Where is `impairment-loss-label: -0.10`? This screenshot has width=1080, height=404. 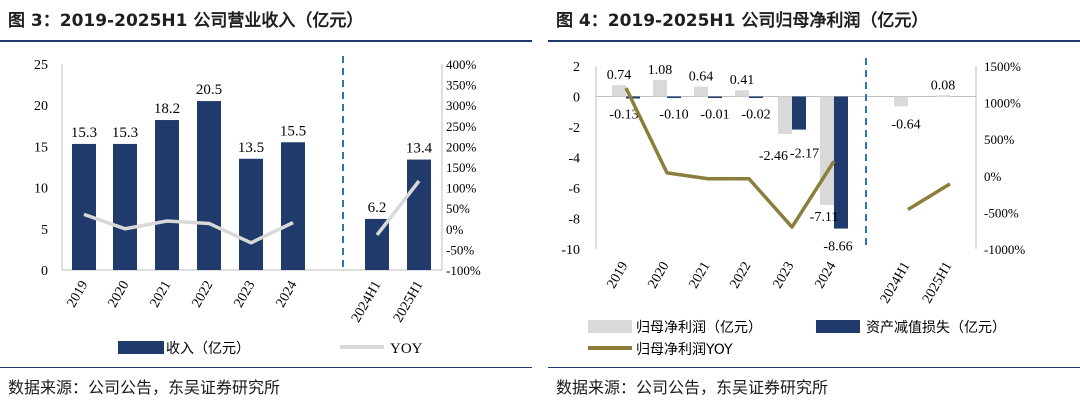 impairment-loss-label: -0.10 is located at coordinates (673, 115).